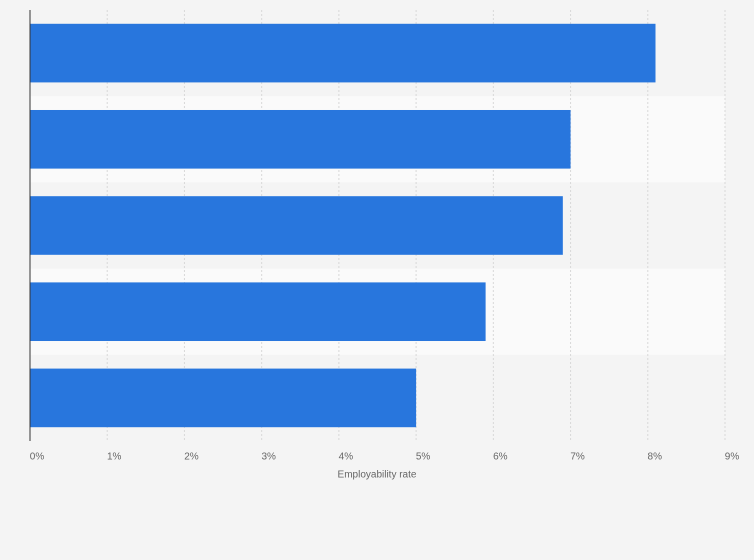 The width and height of the screenshot is (754, 560). What do you see at coordinates (377, 475) in the screenshot?
I see `x-axis-title: Employability rate` at bounding box center [377, 475].